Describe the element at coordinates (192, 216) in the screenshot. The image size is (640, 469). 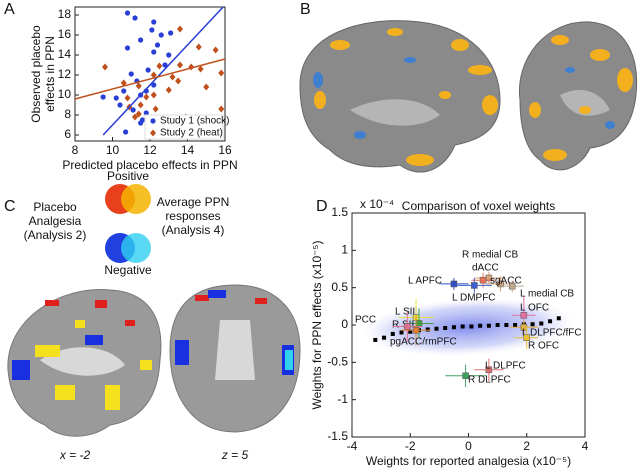
I see `right-label: responses` at that location.